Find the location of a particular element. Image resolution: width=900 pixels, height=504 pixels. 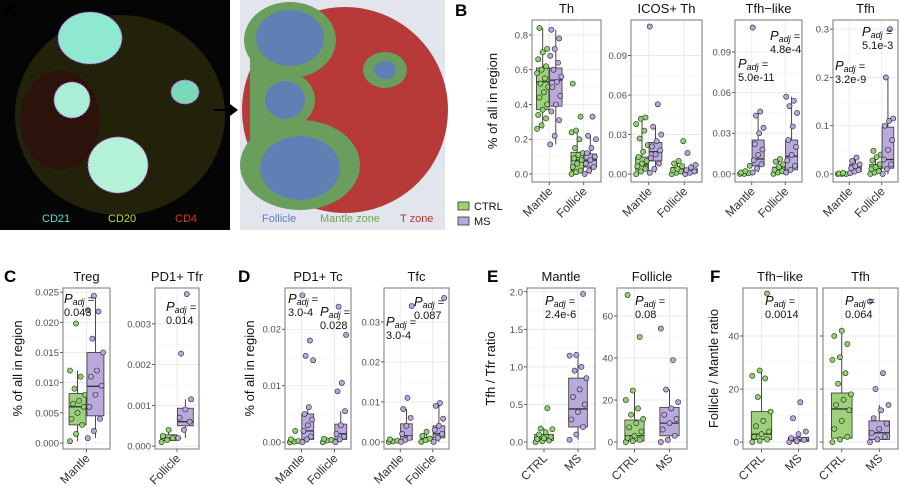

box-ctrl is located at coordinates (393, 440).